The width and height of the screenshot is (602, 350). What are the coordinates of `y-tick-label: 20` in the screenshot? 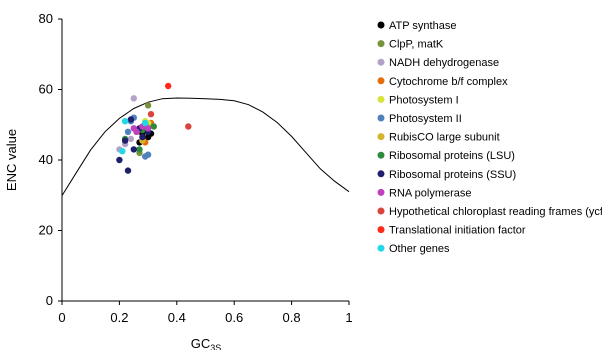 It's located at (46, 230).